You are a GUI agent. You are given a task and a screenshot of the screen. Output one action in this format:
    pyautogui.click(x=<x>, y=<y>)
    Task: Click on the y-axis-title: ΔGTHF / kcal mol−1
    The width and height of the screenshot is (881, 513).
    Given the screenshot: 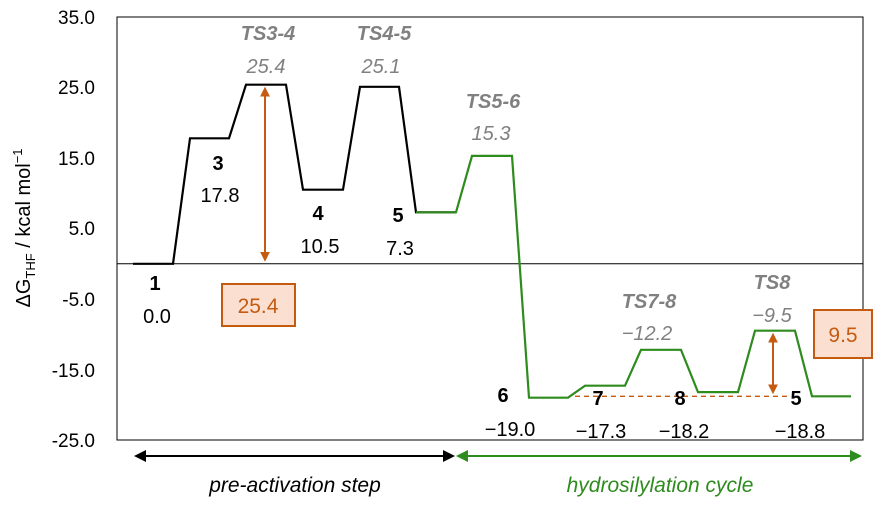 What is the action you would take?
    pyautogui.click(x=24, y=227)
    